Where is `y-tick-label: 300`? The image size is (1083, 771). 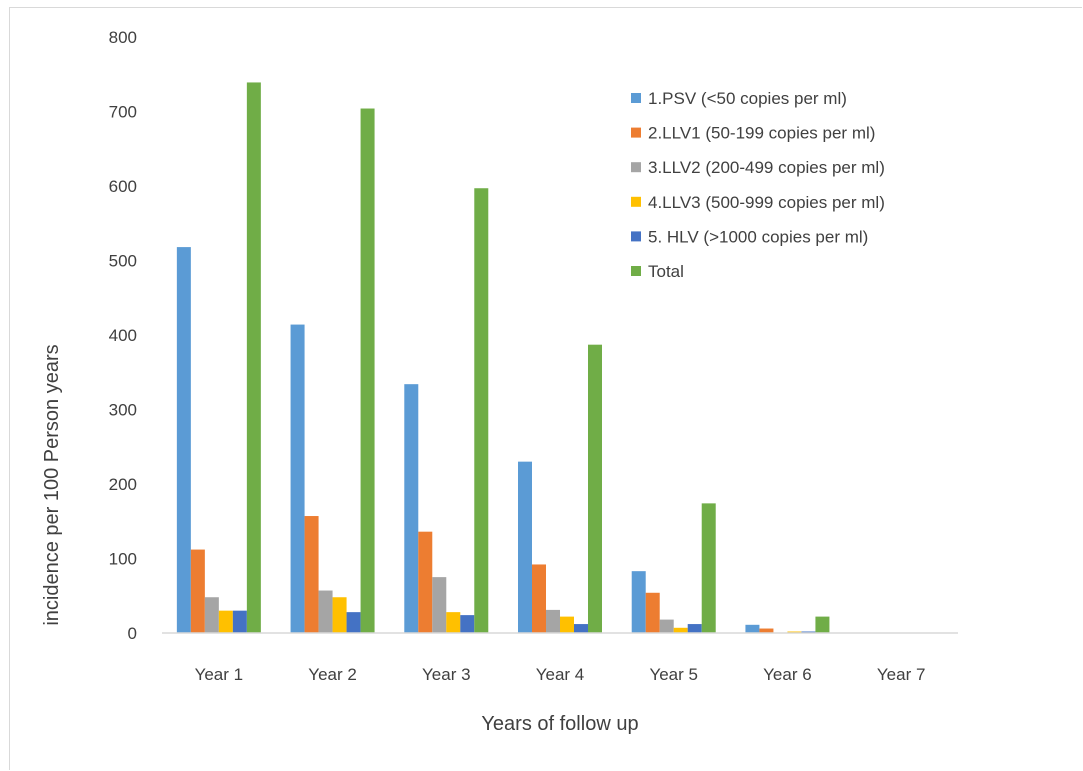
y-tick-label: 300 is located at coordinates (123, 410).